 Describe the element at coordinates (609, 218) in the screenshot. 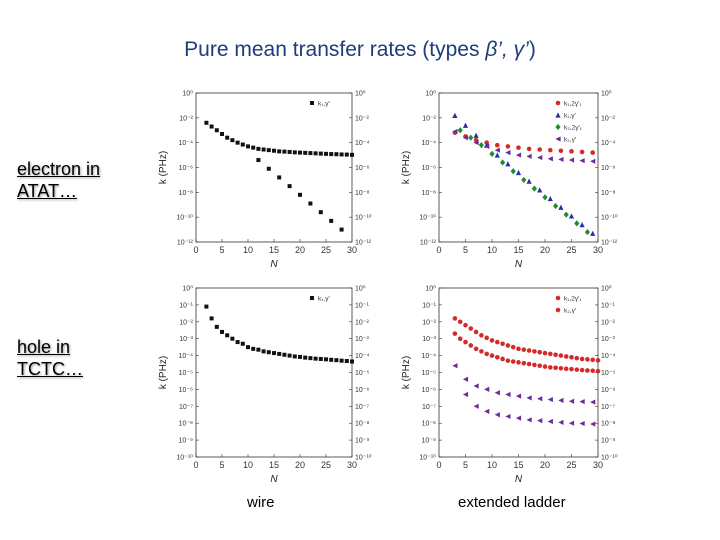

I see `y-tick-label-right: 10⁻¹⁰` at that location.